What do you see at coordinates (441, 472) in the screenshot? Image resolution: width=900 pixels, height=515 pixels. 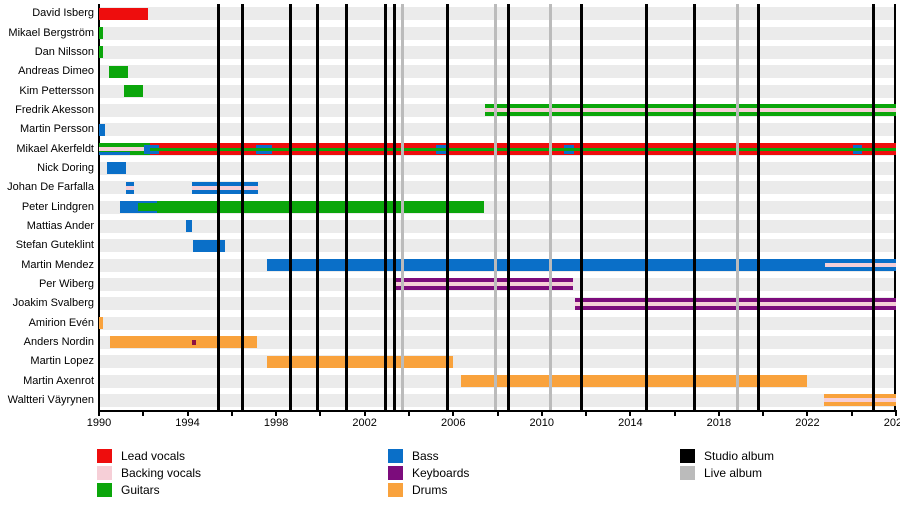 I see `legend-label: Keyboards` at bounding box center [441, 472].